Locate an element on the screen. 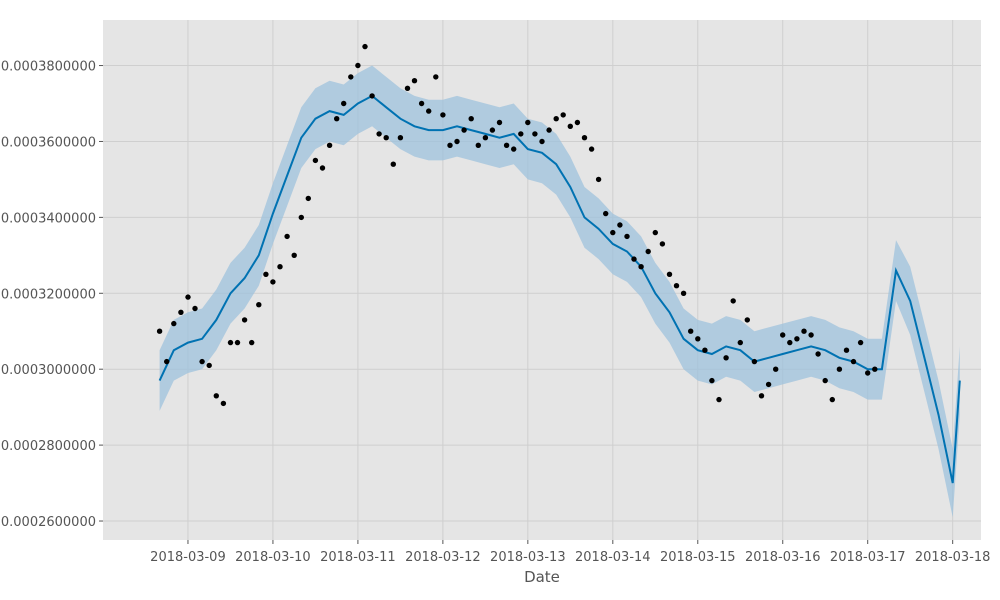  x-tick-label: 2018-03-15 is located at coordinates (698, 557).